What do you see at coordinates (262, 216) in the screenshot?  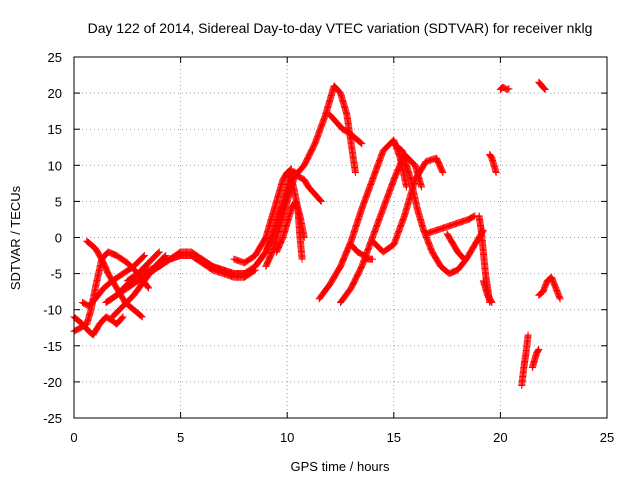 I see `series-arc-j` at bounding box center [262, 216].